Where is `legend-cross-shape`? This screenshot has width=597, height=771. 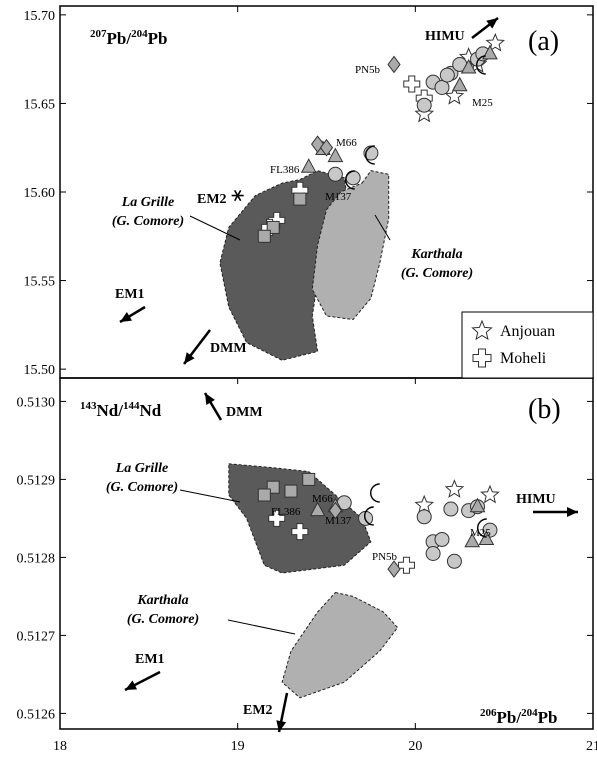 legend-cross-shape is located at coordinates (482, 358).